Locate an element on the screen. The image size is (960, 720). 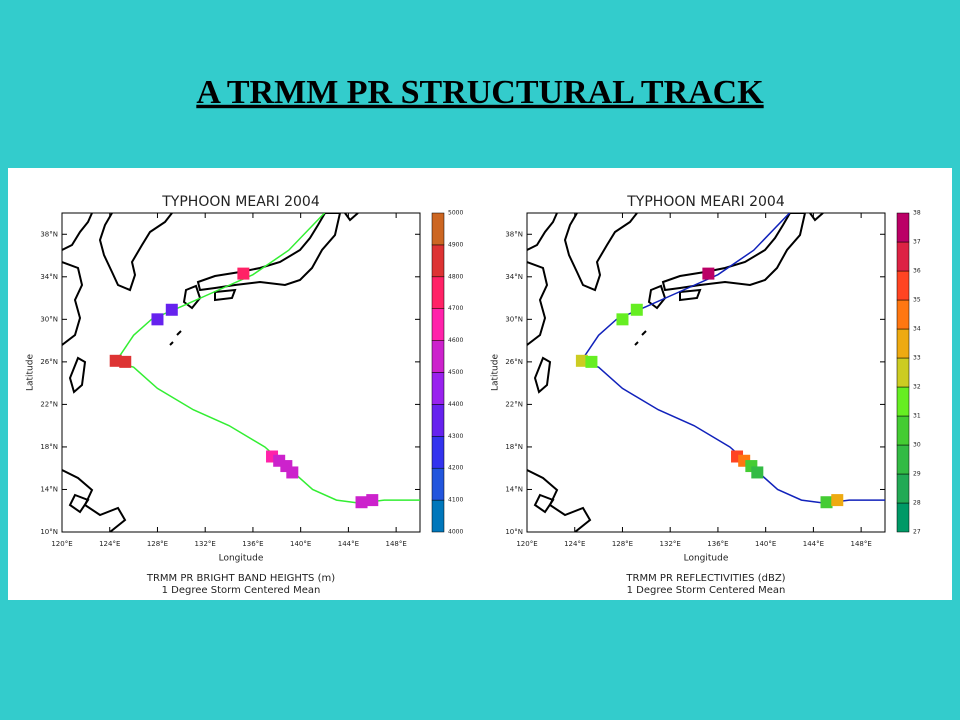
colorbar-label: 30 is located at coordinates (917, 445).